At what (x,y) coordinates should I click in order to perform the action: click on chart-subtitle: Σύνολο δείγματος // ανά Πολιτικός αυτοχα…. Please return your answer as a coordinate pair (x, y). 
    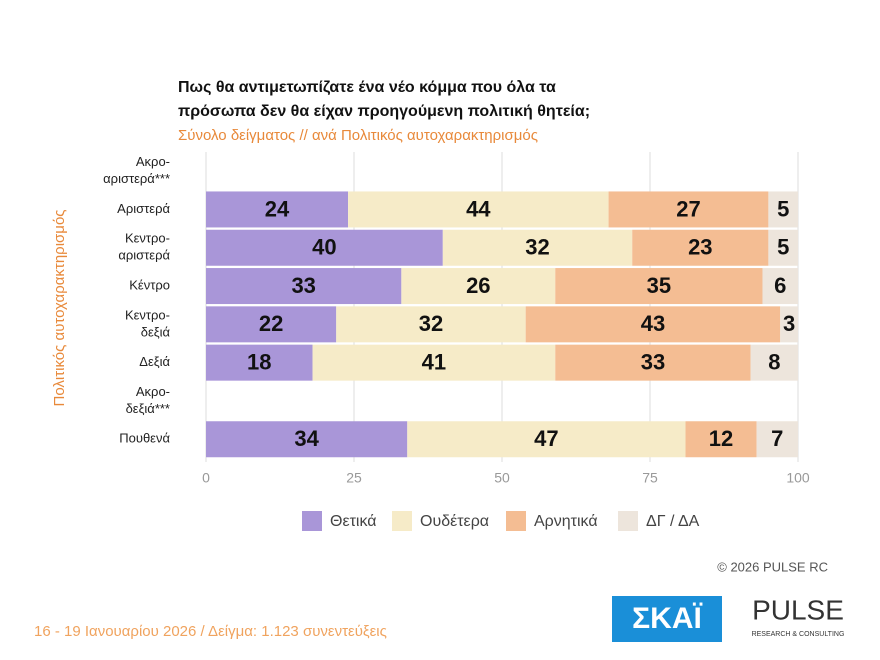
    Looking at the image, I should click on (358, 135).